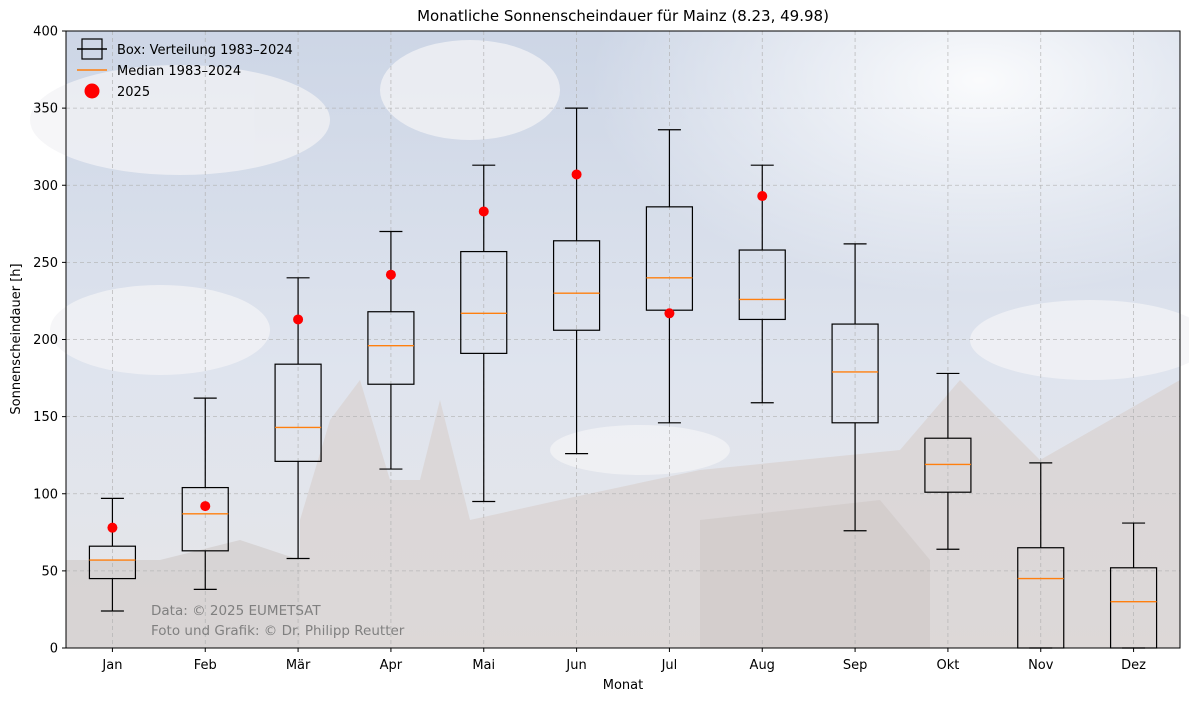 This screenshot has width=1189, height=705. I want to click on point-2025-Apr, so click(390, 274).